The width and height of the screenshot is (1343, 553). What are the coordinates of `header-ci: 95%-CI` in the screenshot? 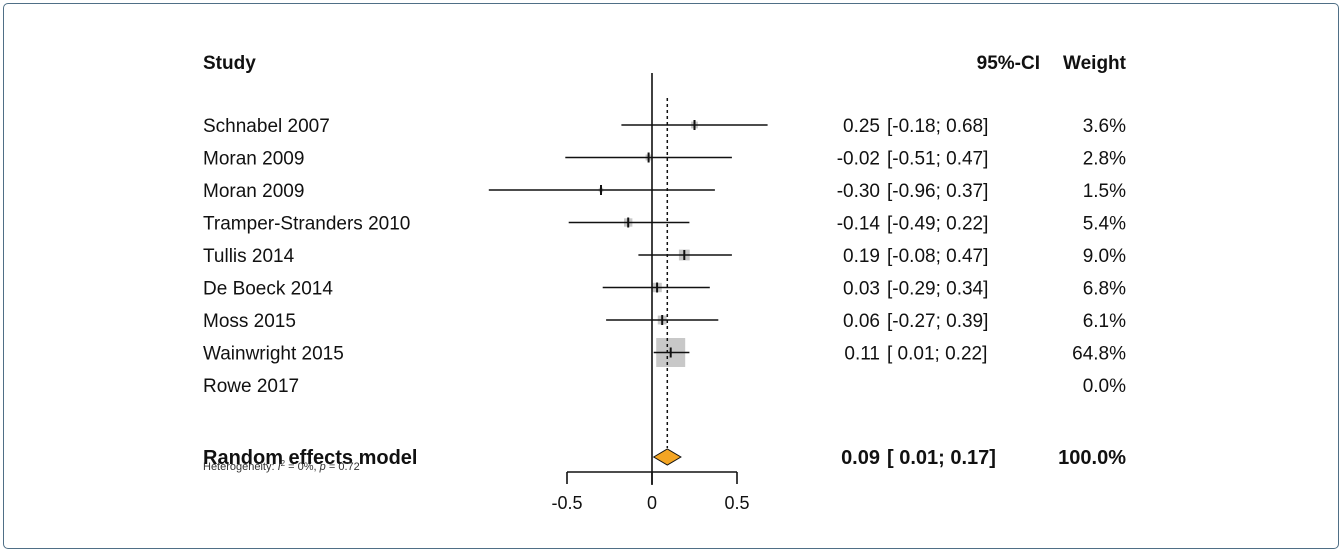 It's located at (1008, 63).